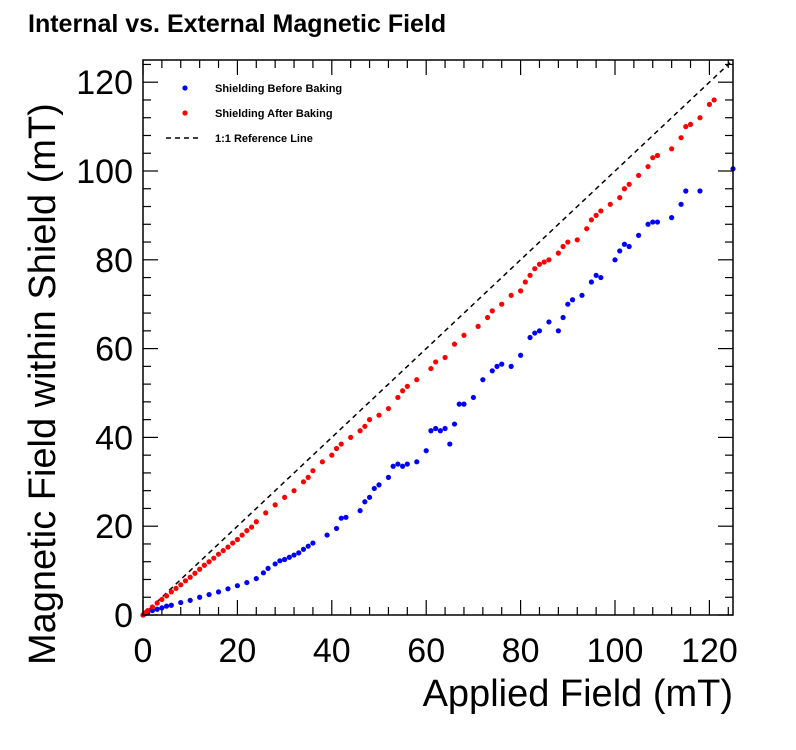  Describe the element at coordinates (143, 651) in the screenshot. I see `x-tick-label: 0` at that location.